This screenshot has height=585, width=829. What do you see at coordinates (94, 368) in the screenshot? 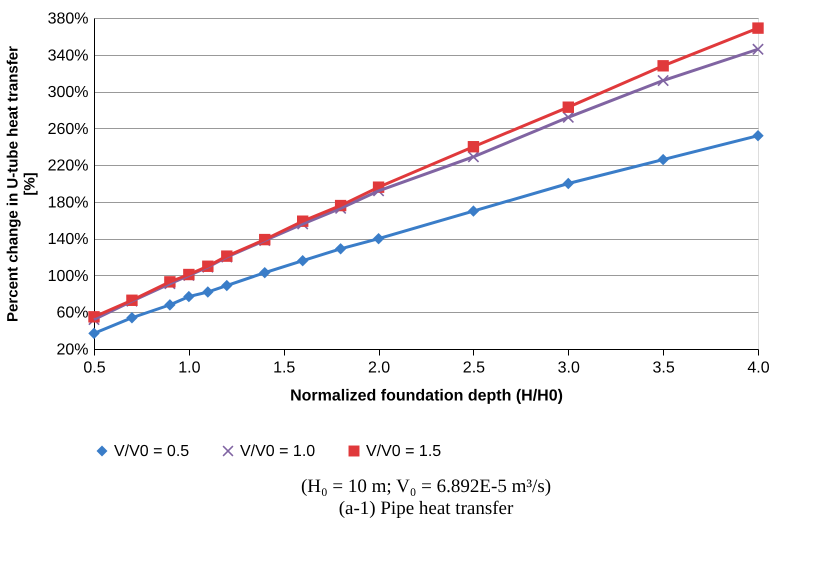
I see `x-tick-label: 0.5` at bounding box center [94, 368].